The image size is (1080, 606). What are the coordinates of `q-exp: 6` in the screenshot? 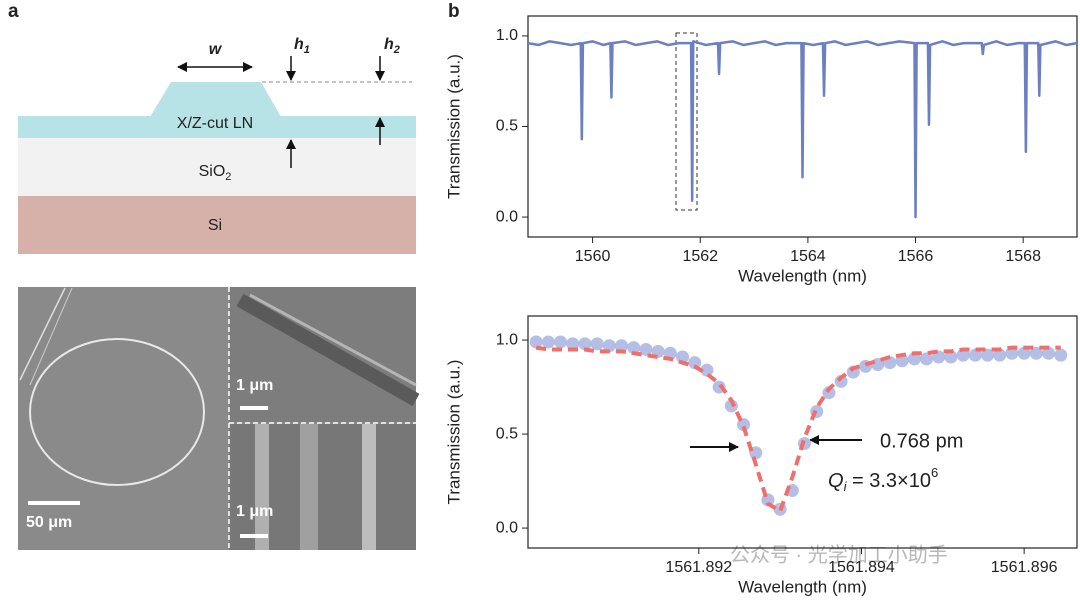 It's located at (934, 472).